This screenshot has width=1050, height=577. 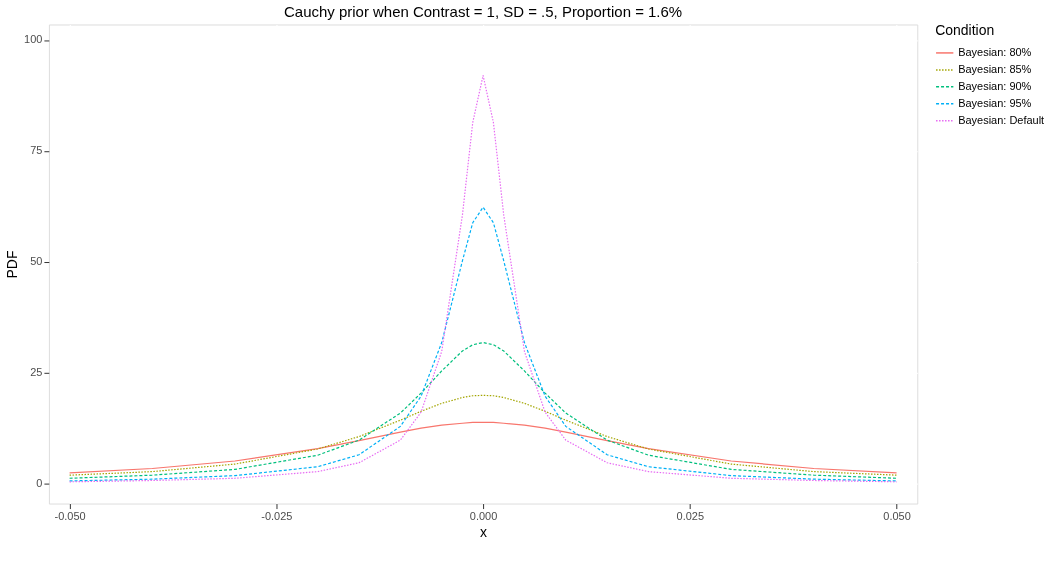 I want to click on y-tick-label: 50, so click(x=36, y=261).